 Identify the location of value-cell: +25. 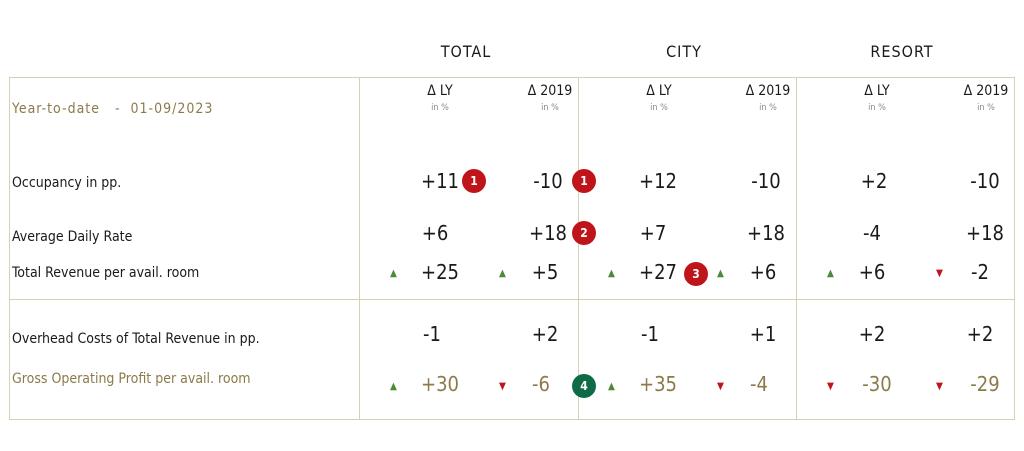
(440, 272).